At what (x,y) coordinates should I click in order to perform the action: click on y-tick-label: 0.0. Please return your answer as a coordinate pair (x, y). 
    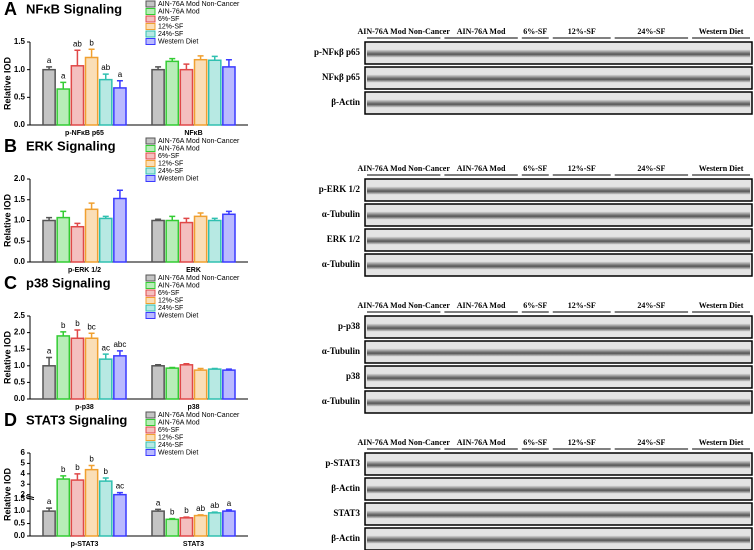
    Looking at the image, I should click on (20, 261).